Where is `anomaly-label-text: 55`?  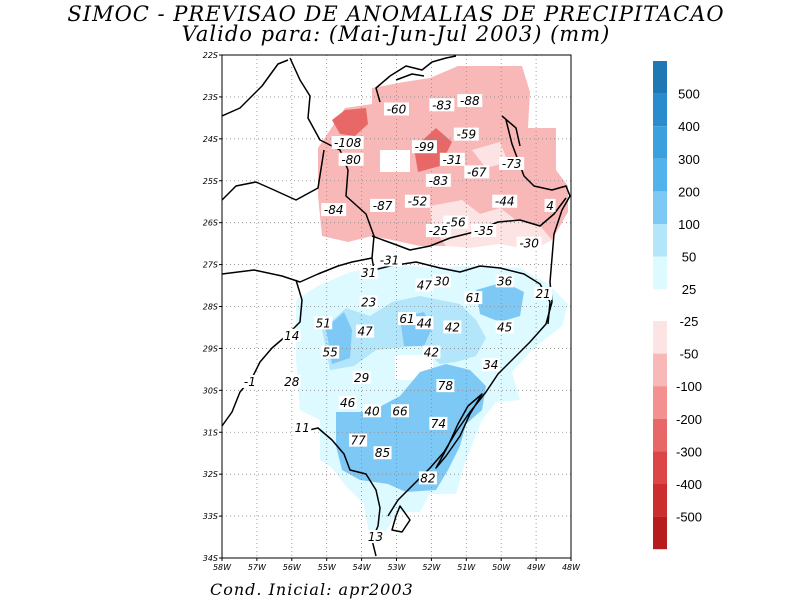 anomaly-label-text: 55 is located at coordinates (330, 353).